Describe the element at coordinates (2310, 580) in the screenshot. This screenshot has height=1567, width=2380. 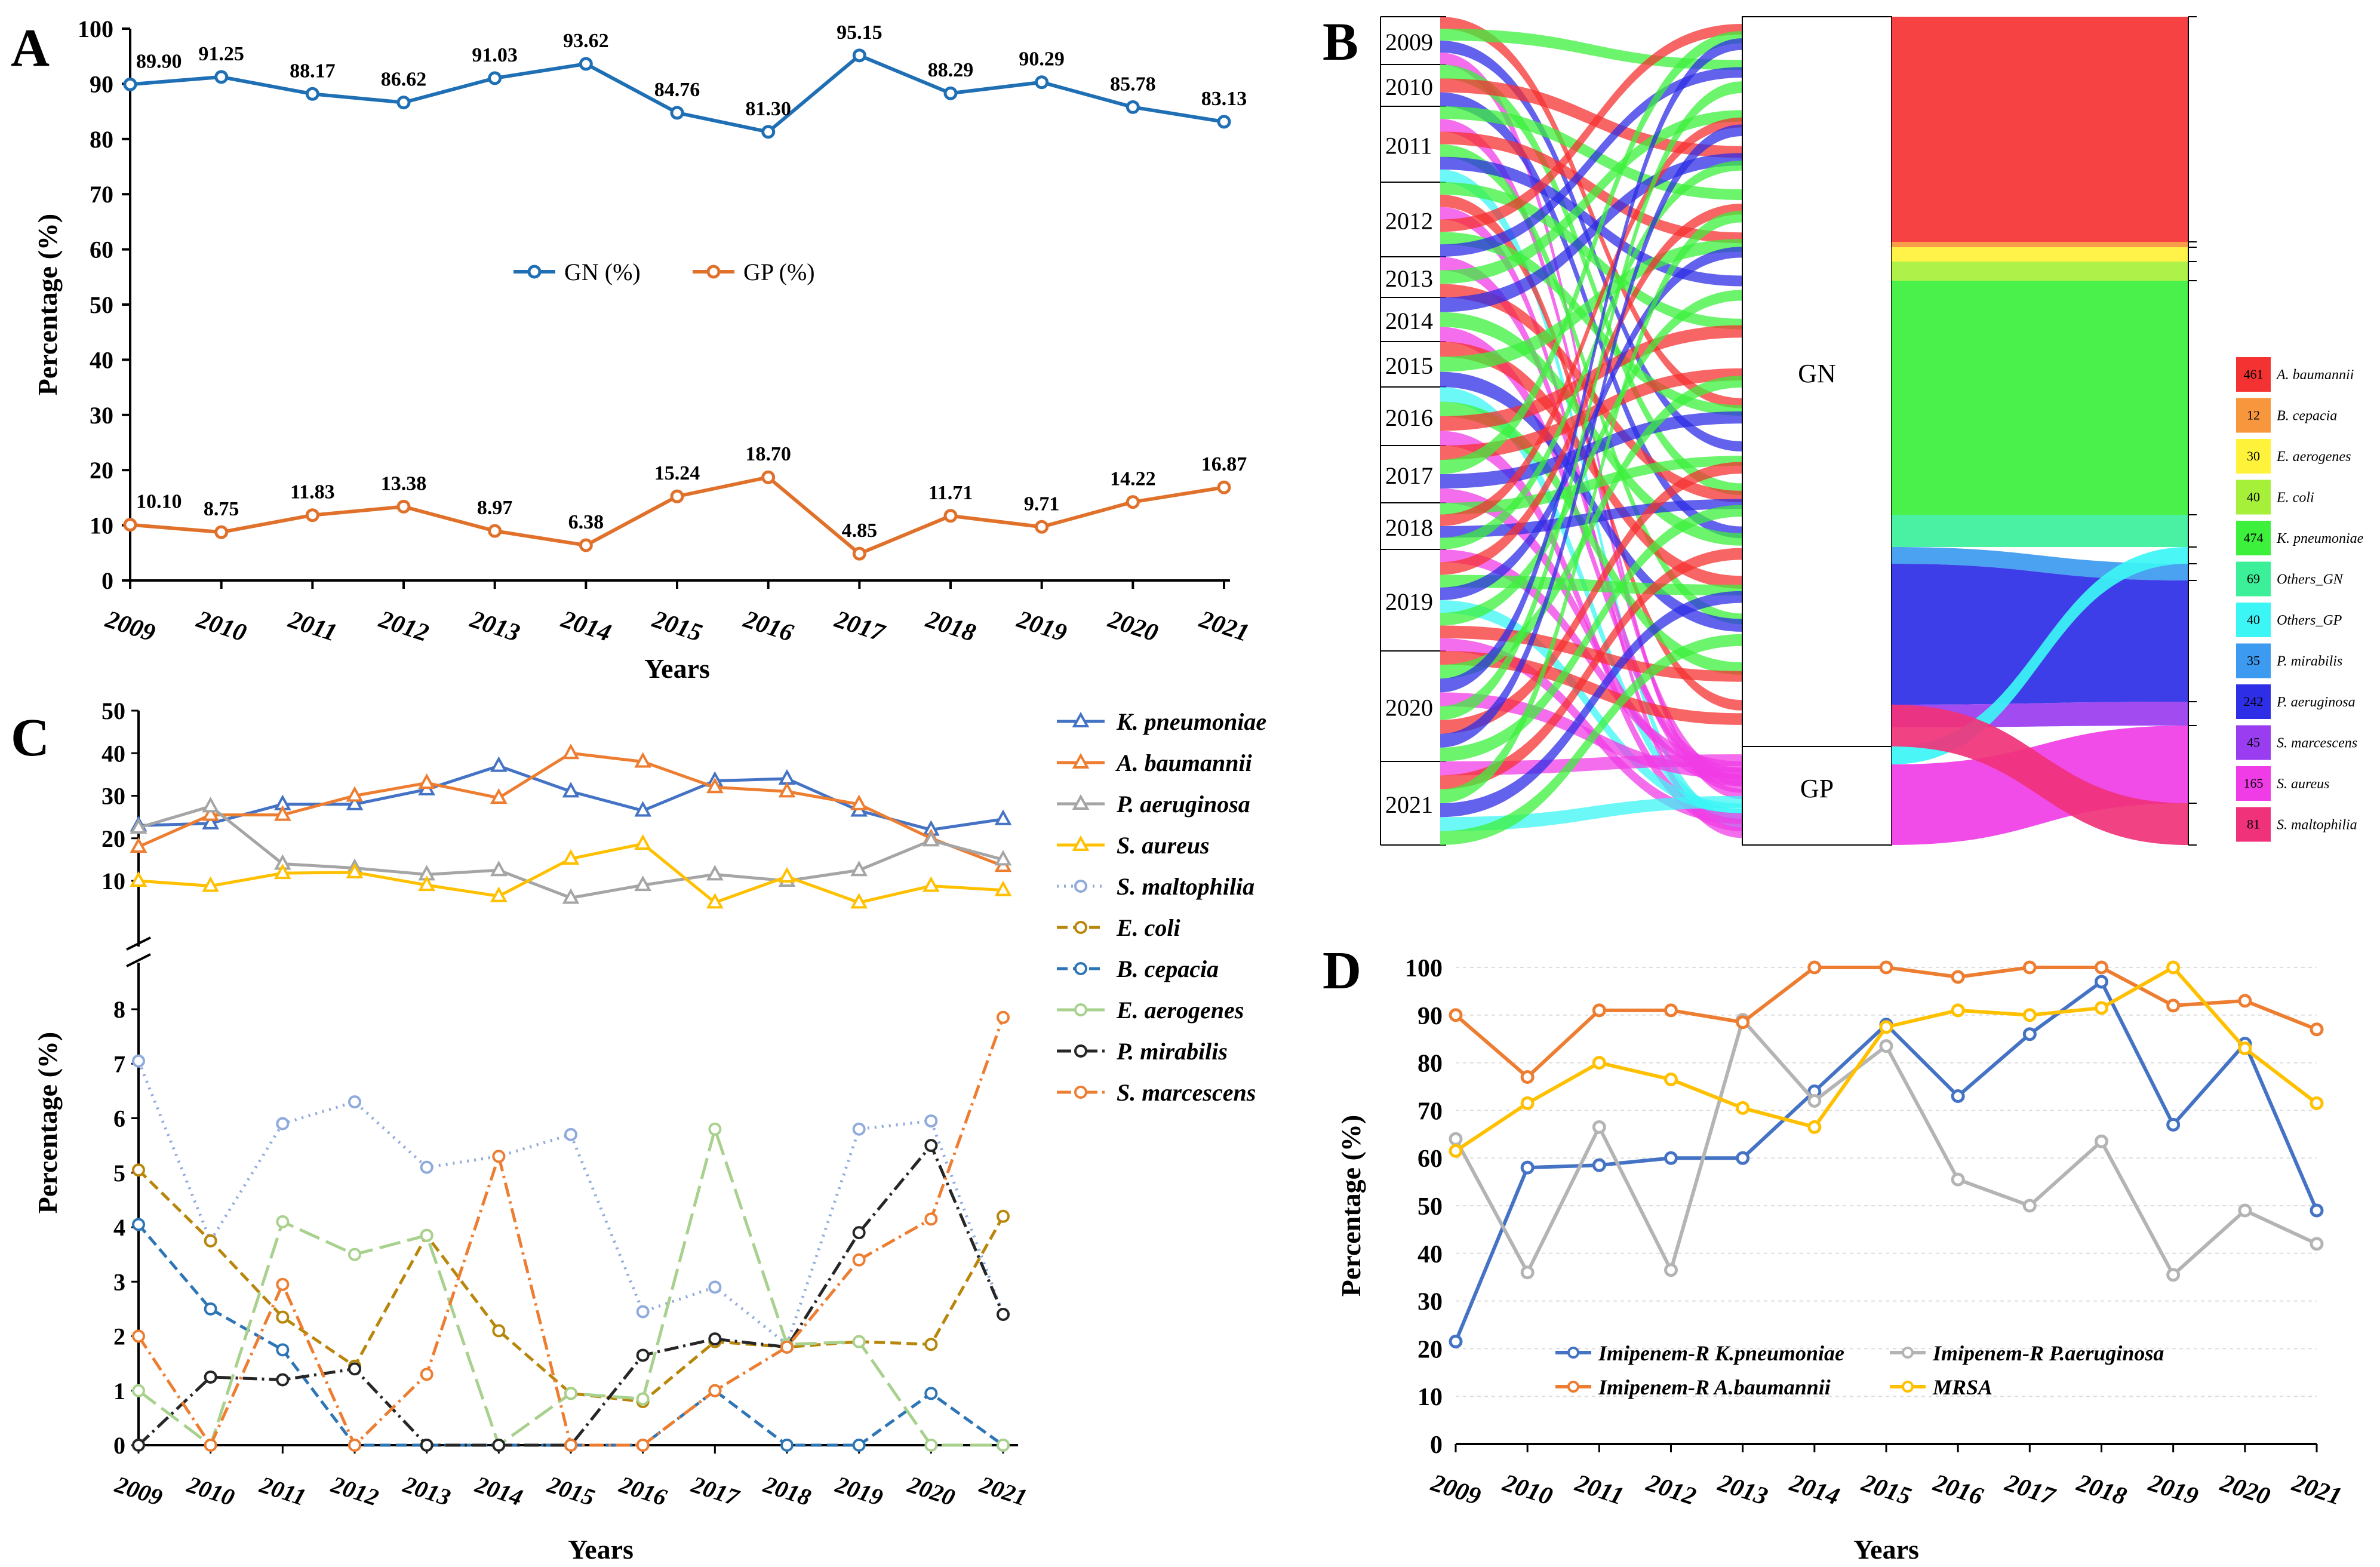
I see `legend-label-others-gn: Others_GN` at that location.